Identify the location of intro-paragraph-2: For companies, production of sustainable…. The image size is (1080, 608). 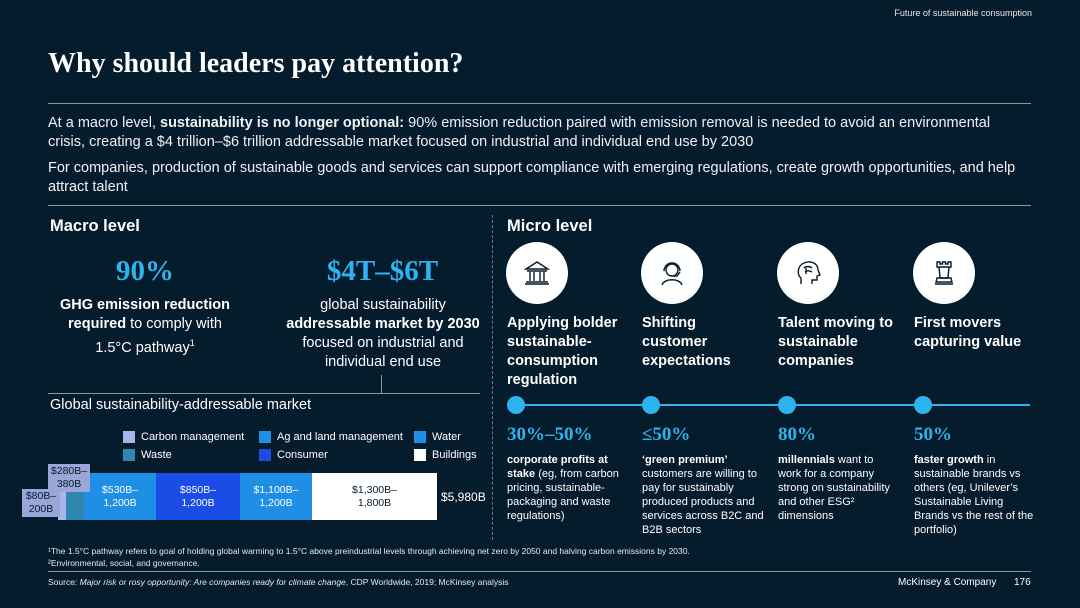
(532, 177).